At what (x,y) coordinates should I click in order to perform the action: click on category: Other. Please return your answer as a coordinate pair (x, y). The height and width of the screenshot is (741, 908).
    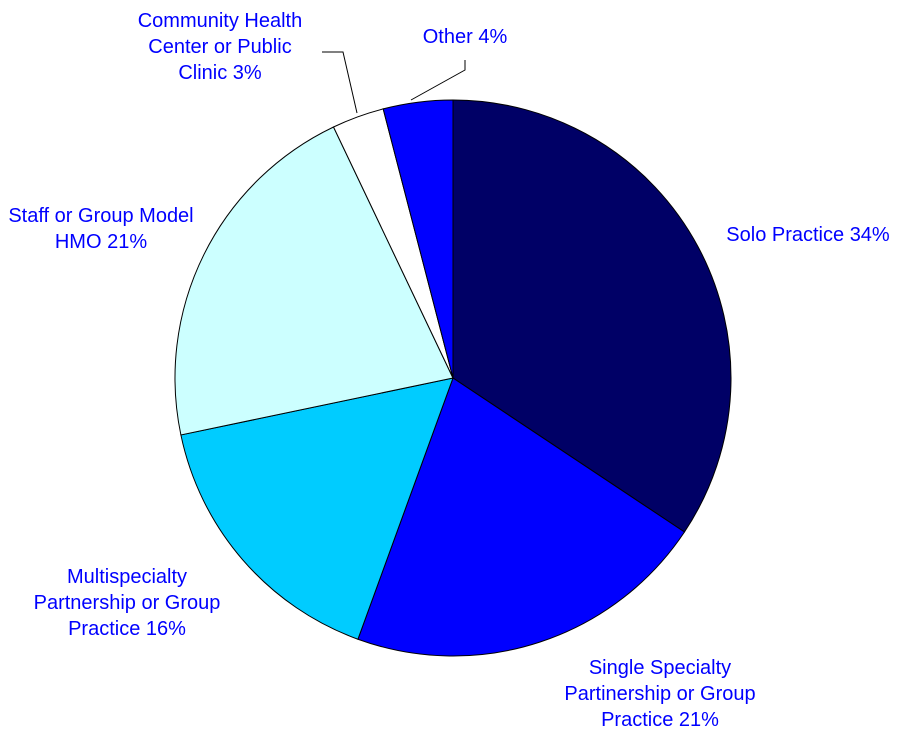
    Looking at the image, I should click on (447, 37).